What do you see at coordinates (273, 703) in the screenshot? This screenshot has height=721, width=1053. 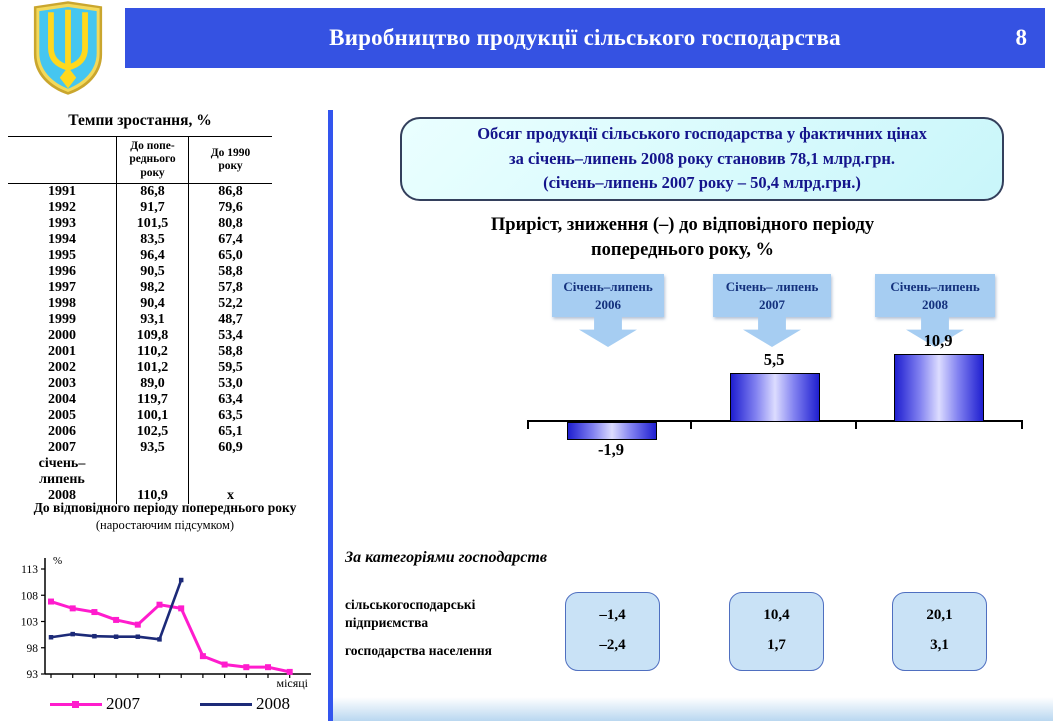 I see `legend-label-2008: 2008` at bounding box center [273, 703].